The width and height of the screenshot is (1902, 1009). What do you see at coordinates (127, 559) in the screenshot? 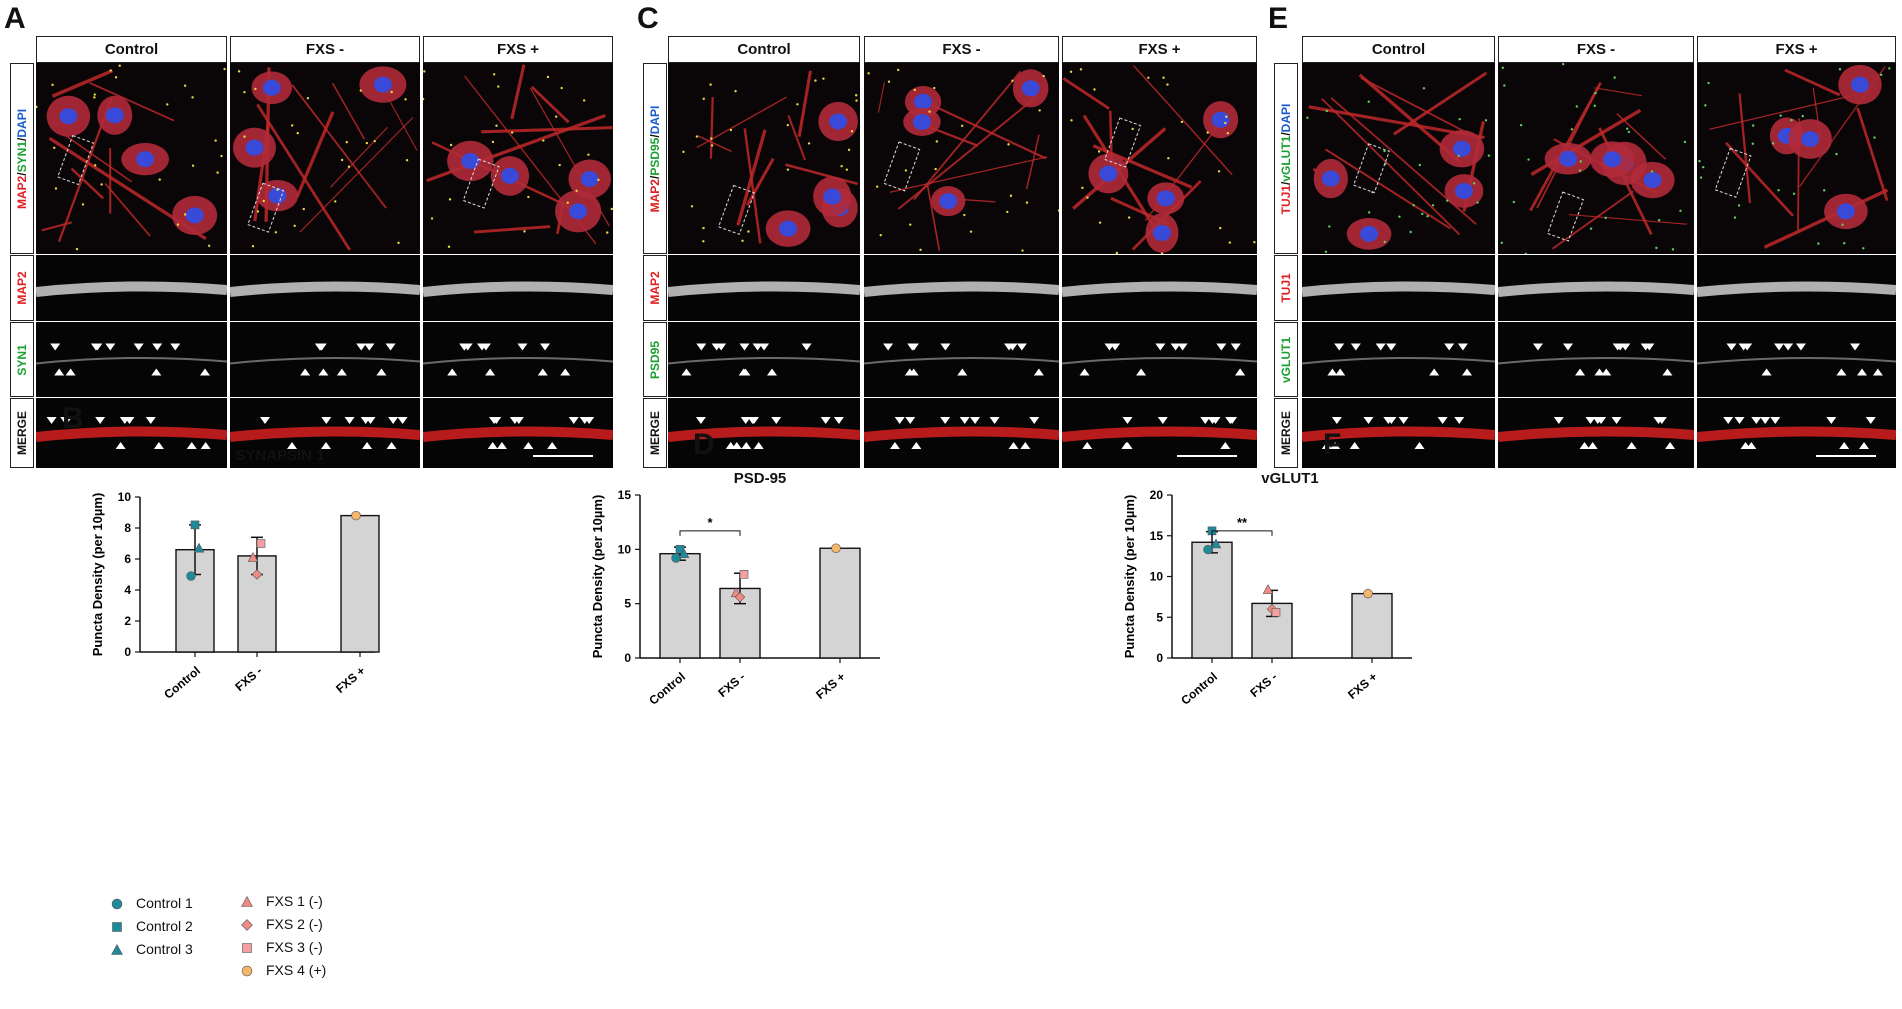
I see `y-tick-label: 6` at bounding box center [127, 559].